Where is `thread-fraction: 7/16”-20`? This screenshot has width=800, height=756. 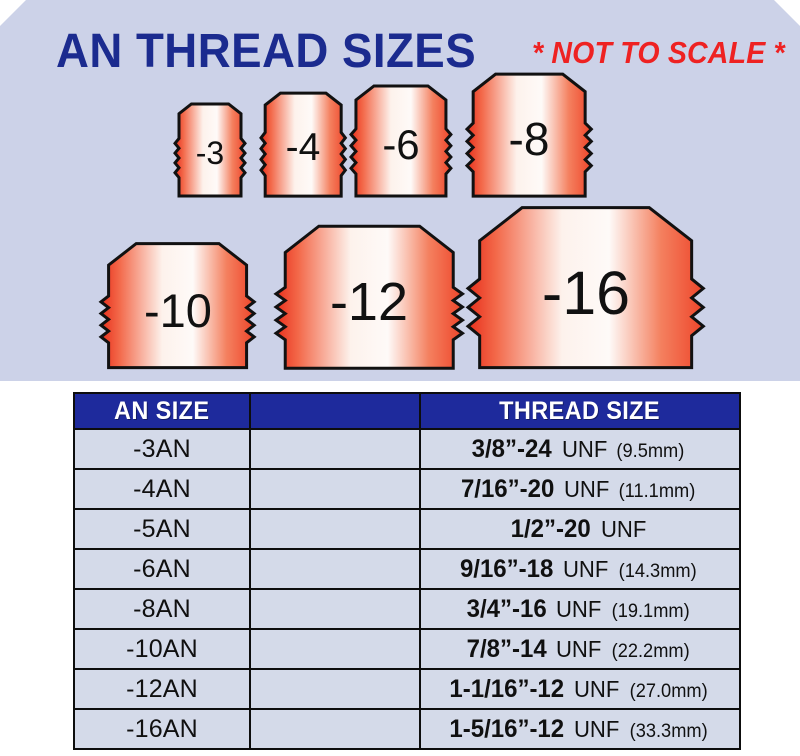 thread-fraction: 7/16”-20 is located at coordinates (507, 488).